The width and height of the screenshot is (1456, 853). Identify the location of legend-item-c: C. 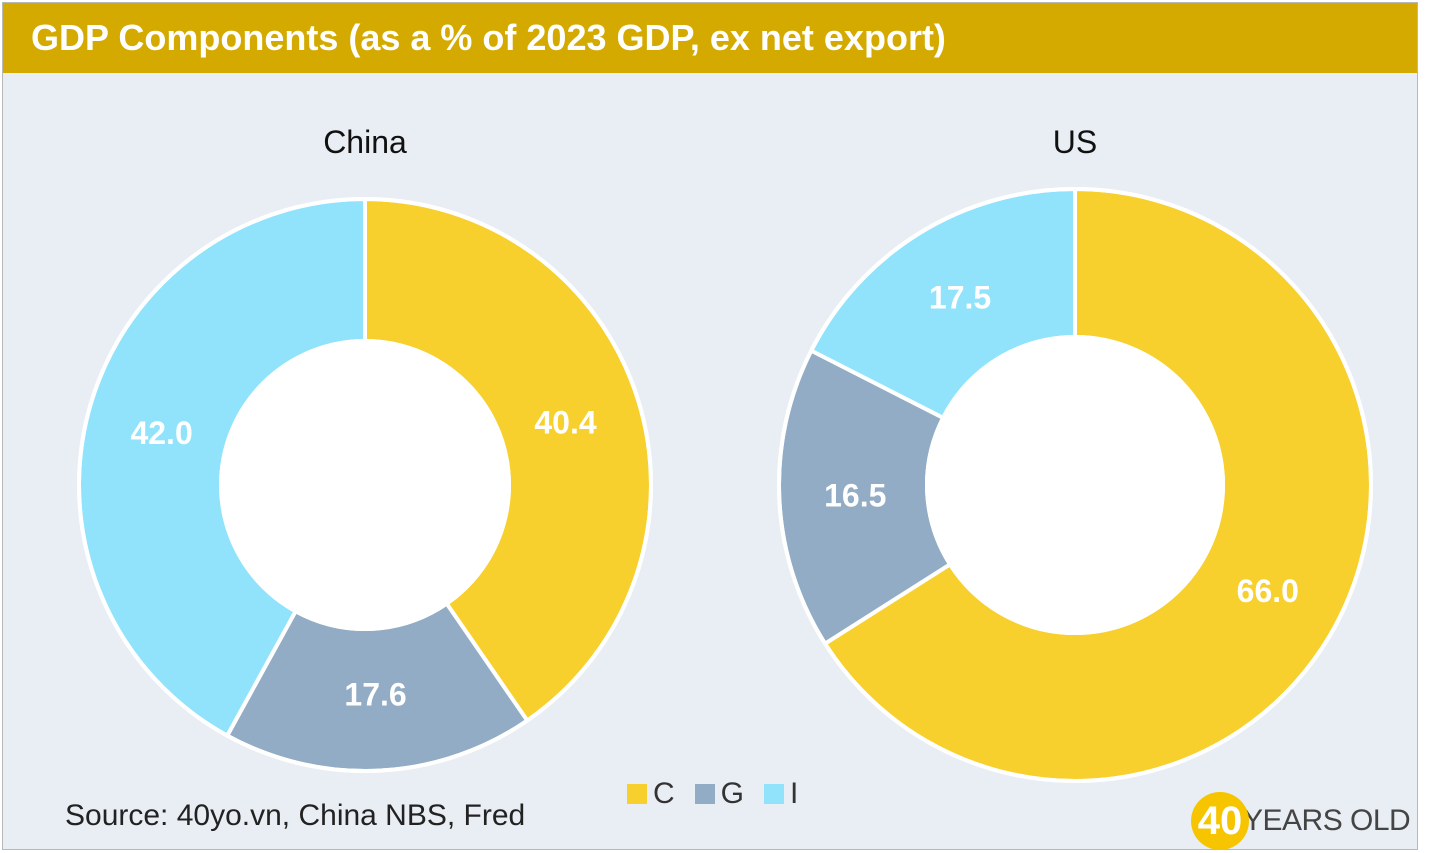
(651, 794).